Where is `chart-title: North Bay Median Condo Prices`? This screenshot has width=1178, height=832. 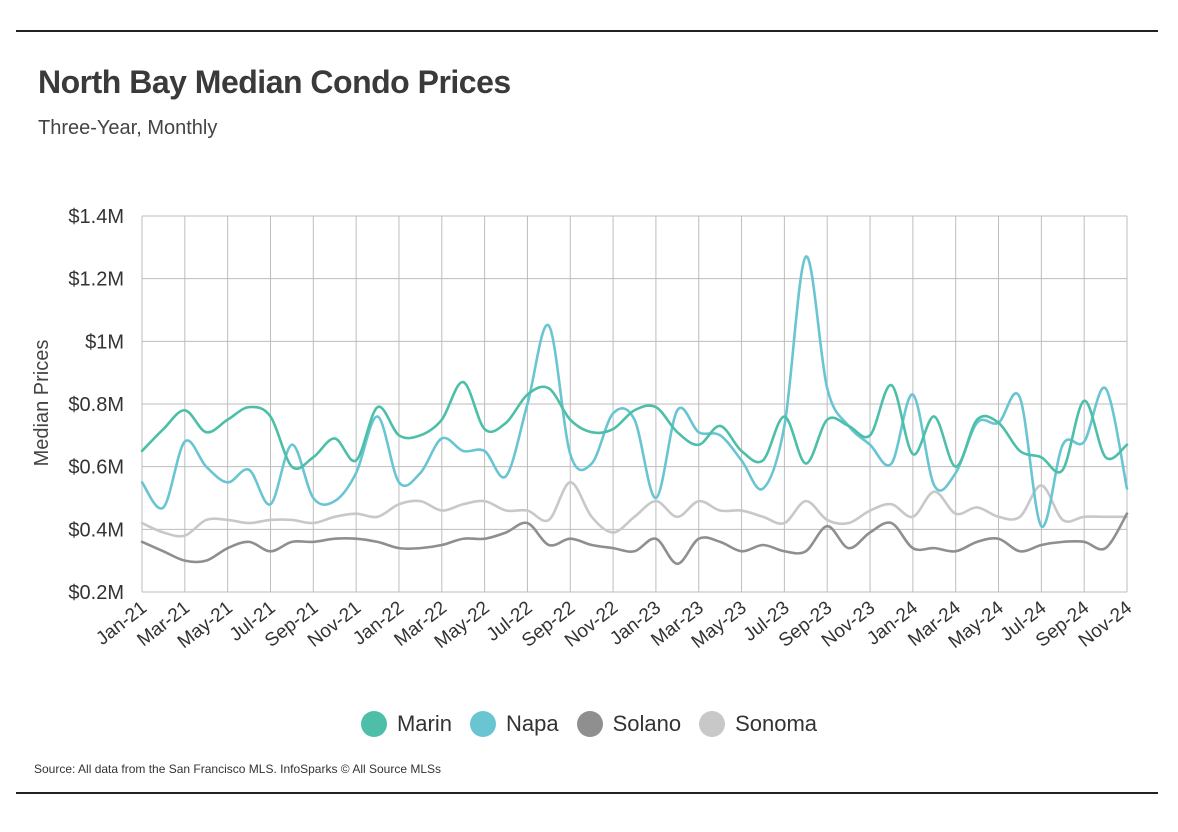
chart-title: North Bay Median Condo Prices is located at coordinates (274, 82).